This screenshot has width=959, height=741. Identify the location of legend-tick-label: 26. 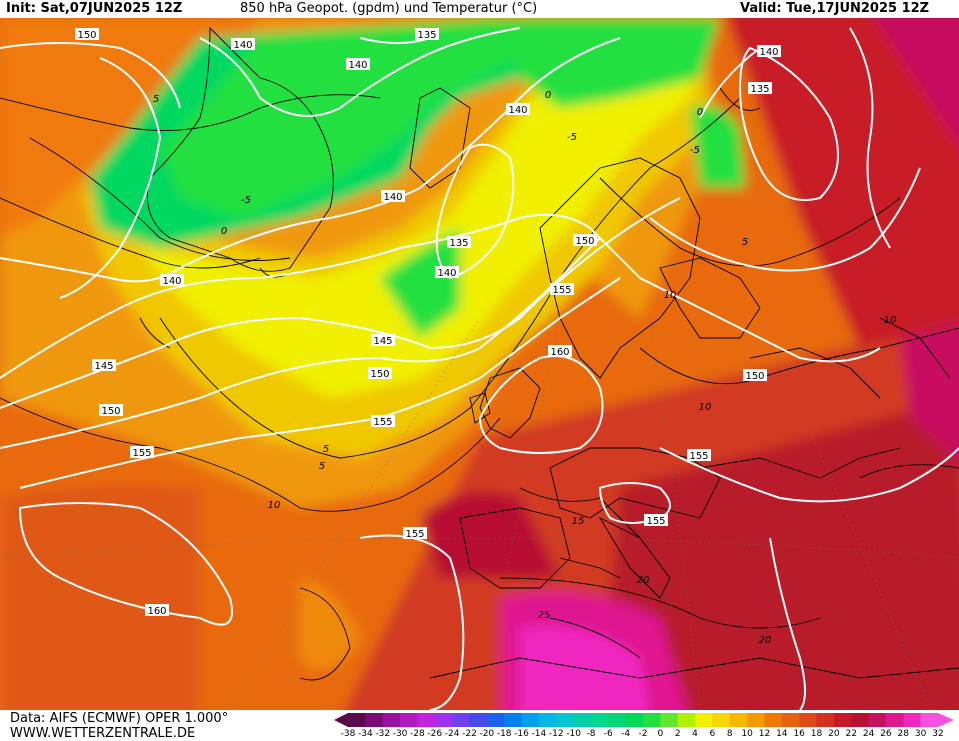
(886, 734).